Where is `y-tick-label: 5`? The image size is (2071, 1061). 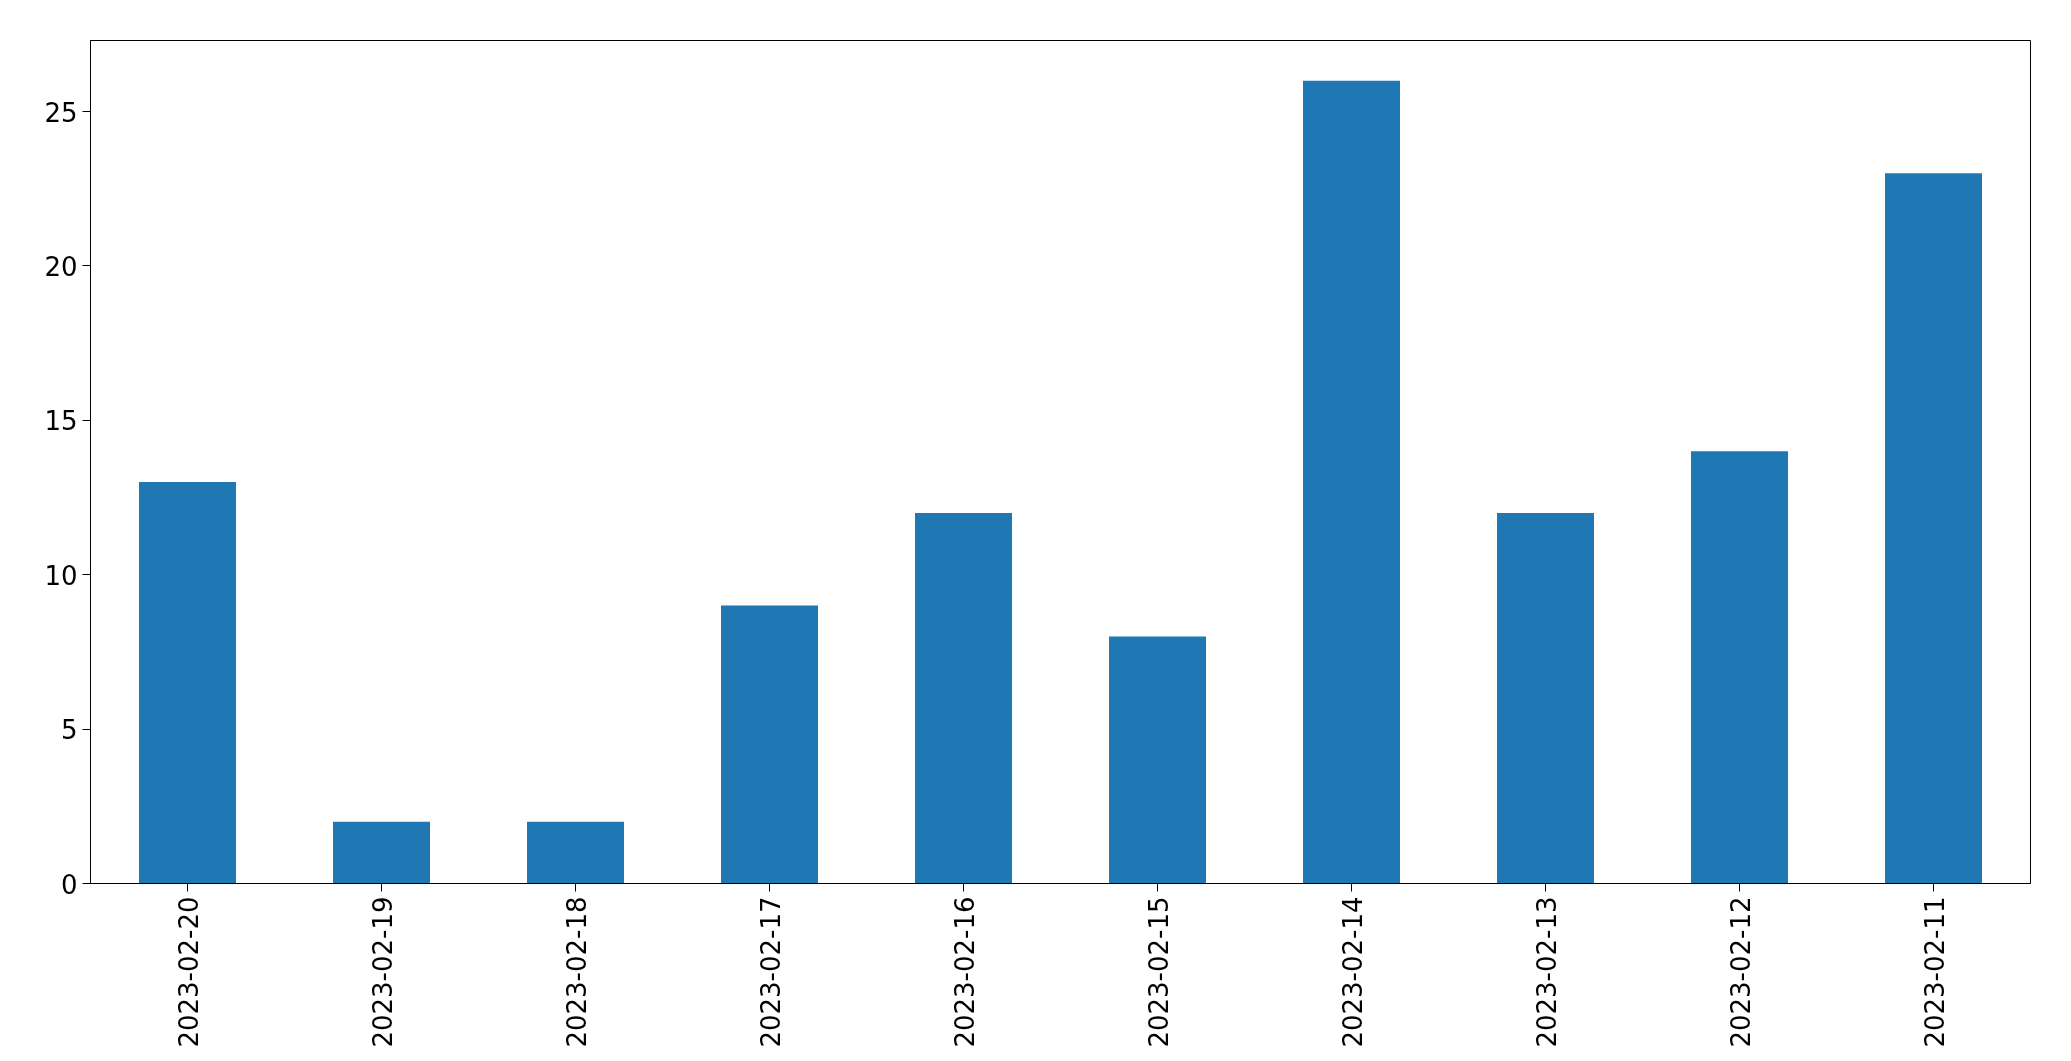
y-tick-label: 5 is located at coordinates (69, 730).